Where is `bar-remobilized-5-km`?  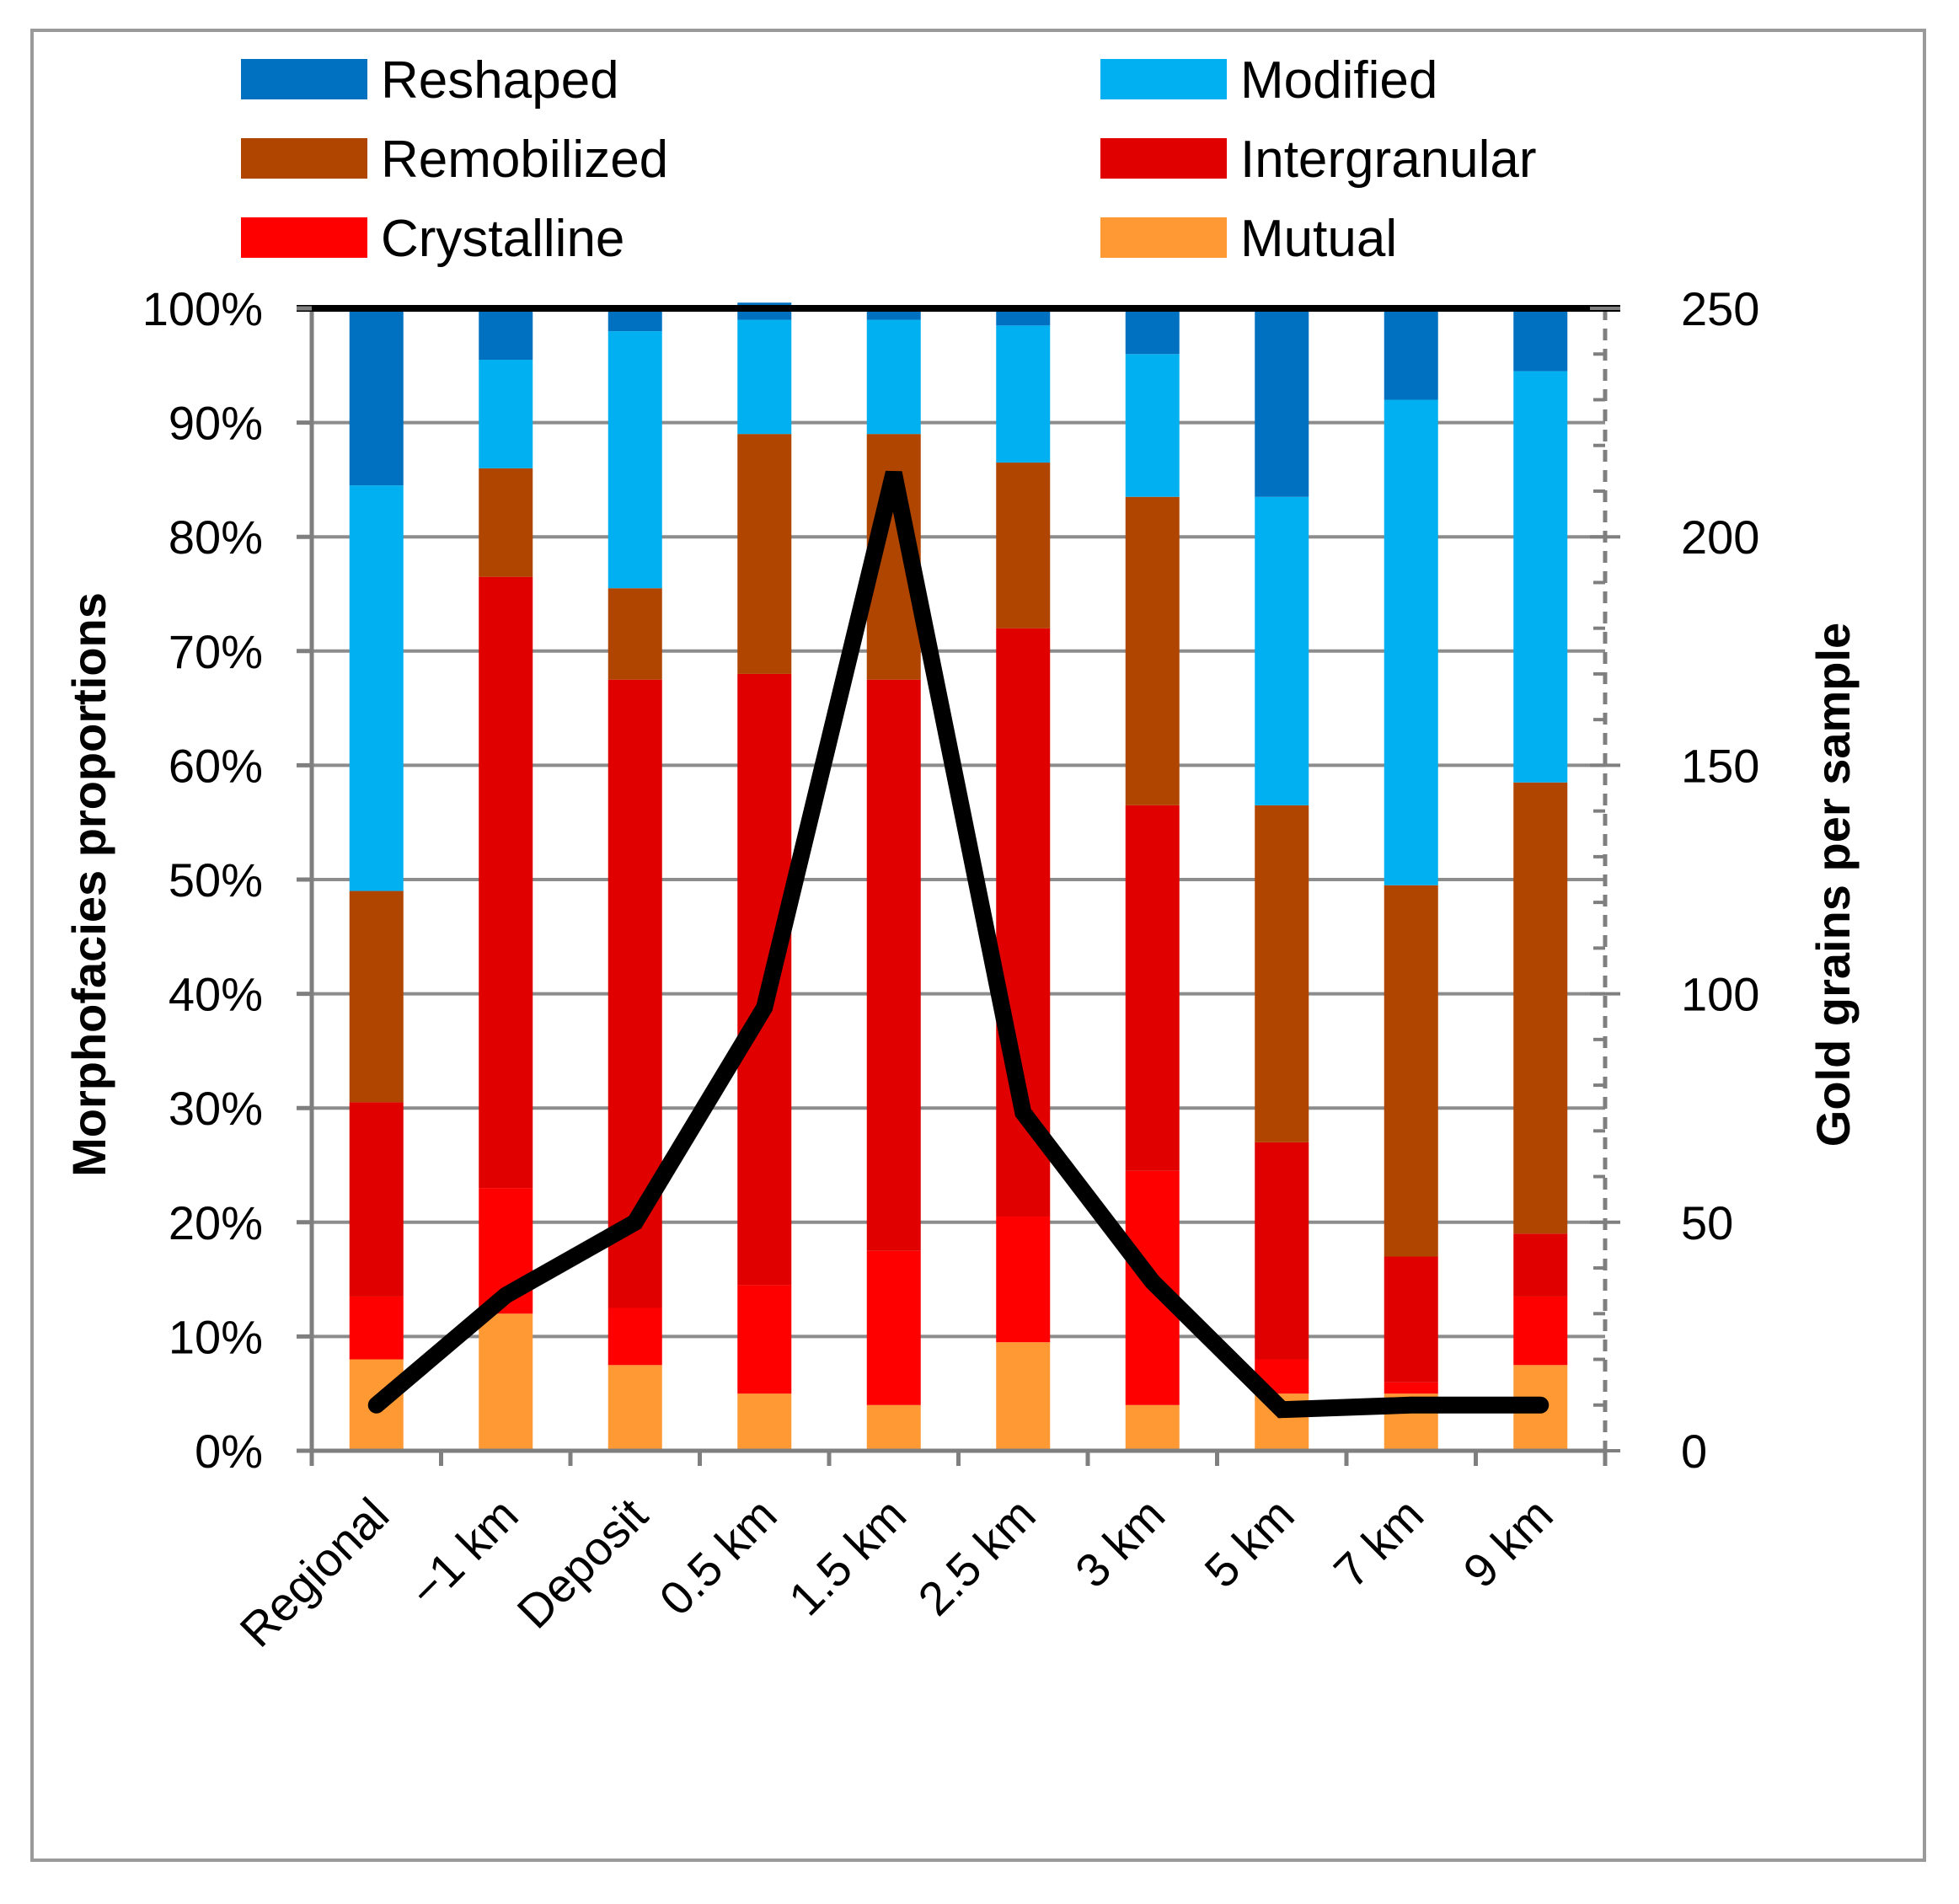 bar-remobilized-5-km is located at coordinates (1282, 974).